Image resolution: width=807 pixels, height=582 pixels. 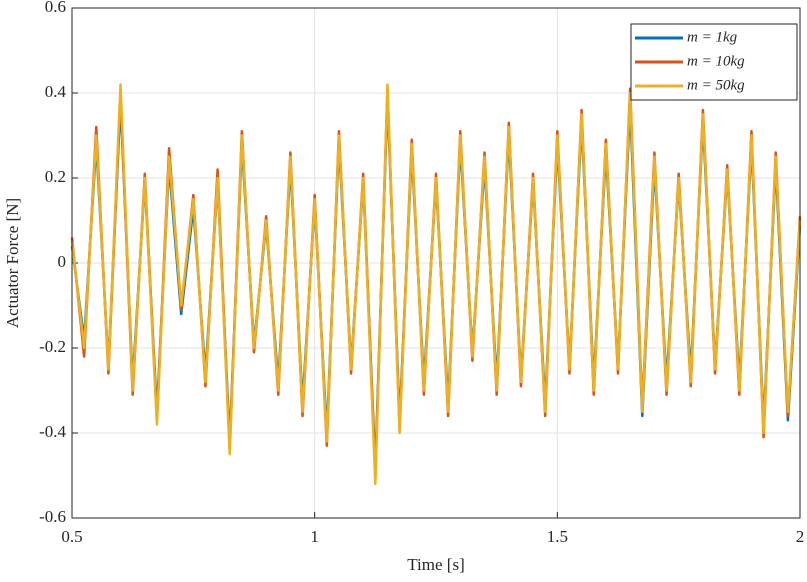 I want to click on x-tick-label: 1, so click(x=314, y=536).